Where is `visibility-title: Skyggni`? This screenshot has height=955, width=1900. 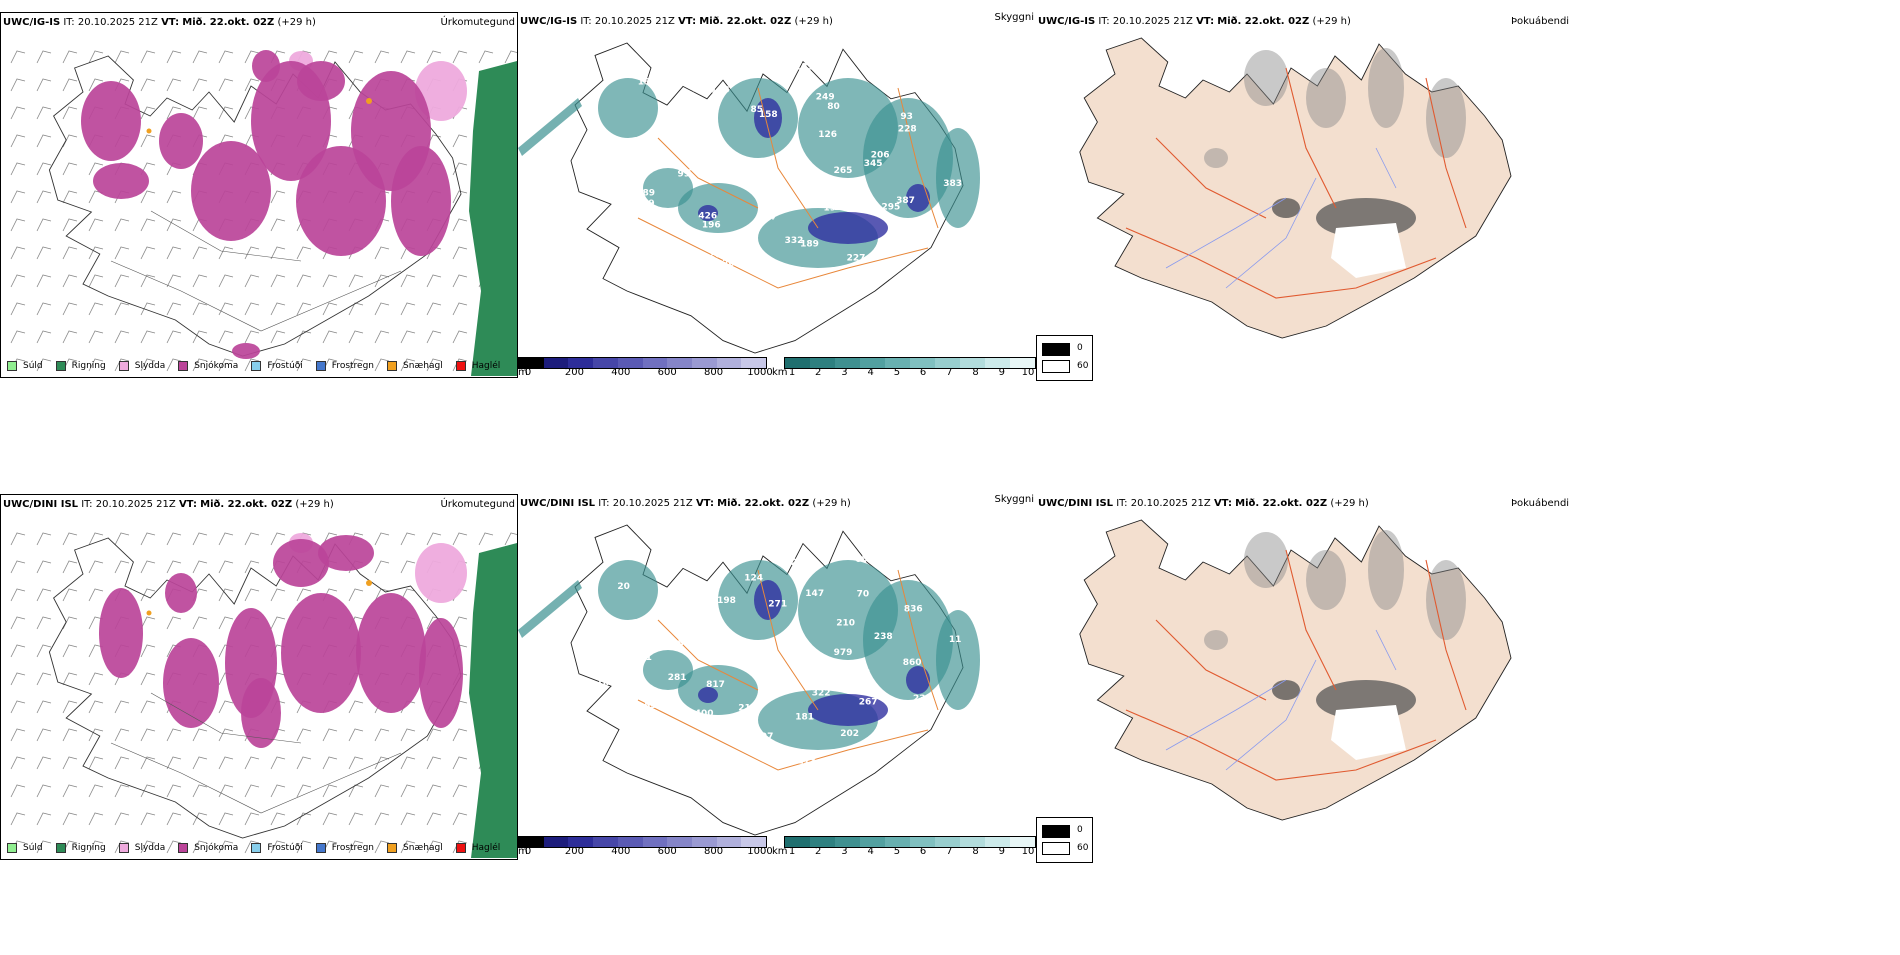
visibility-title: Skyggni is located at coordinates (1014, 499).